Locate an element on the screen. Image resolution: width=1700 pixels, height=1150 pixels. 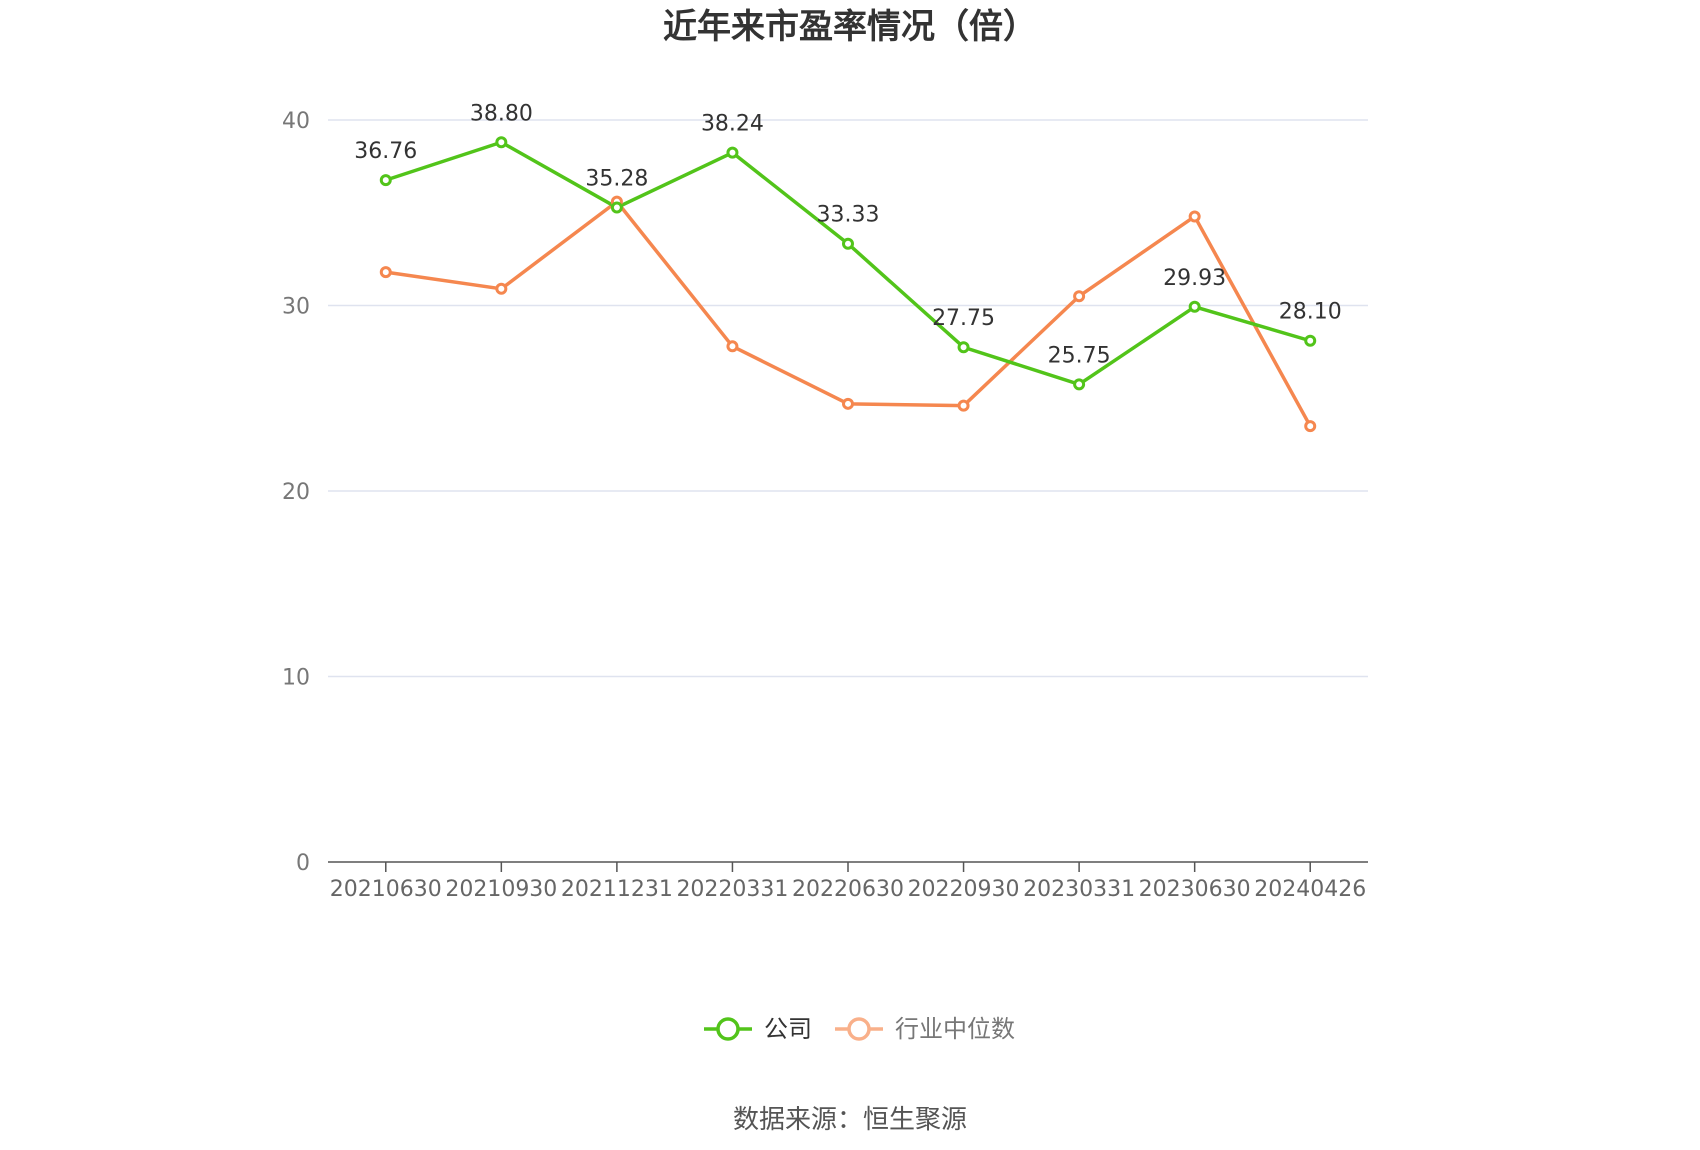
data-label: 27.75 is located at coordinates (963, 318).